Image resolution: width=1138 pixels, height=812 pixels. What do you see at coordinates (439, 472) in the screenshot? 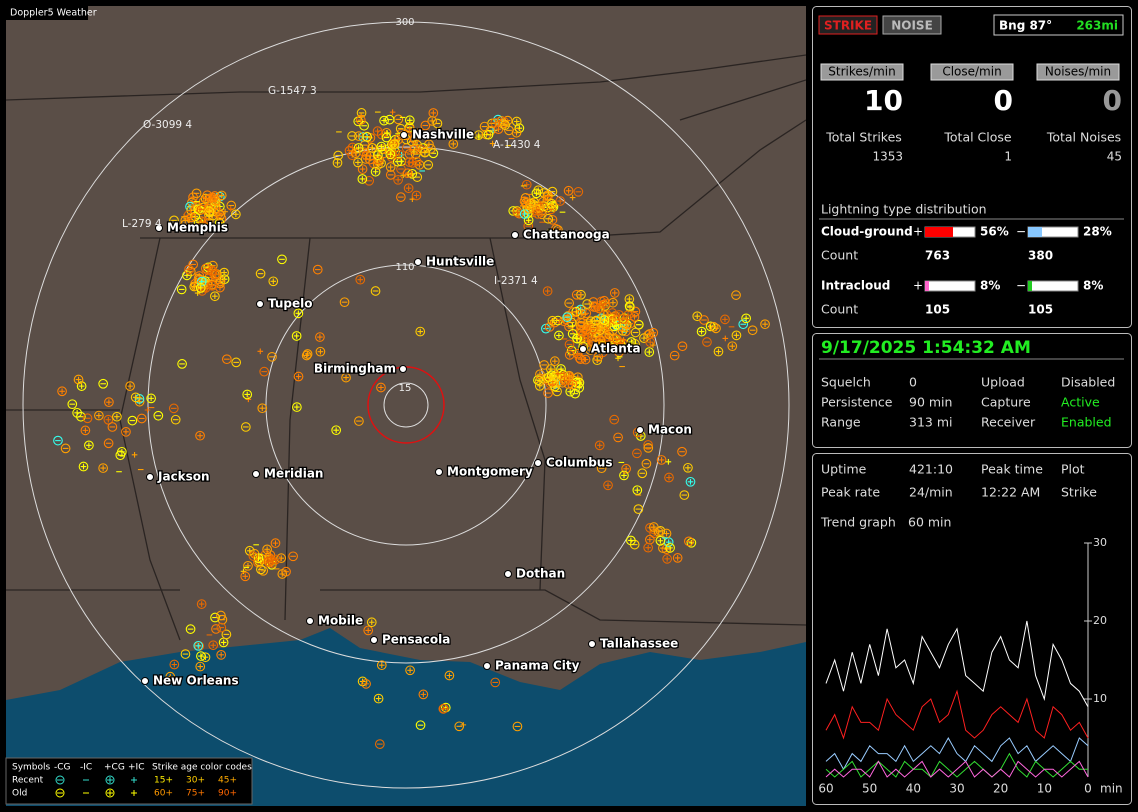
I see `city-dot` at bounding box center [439, 472].